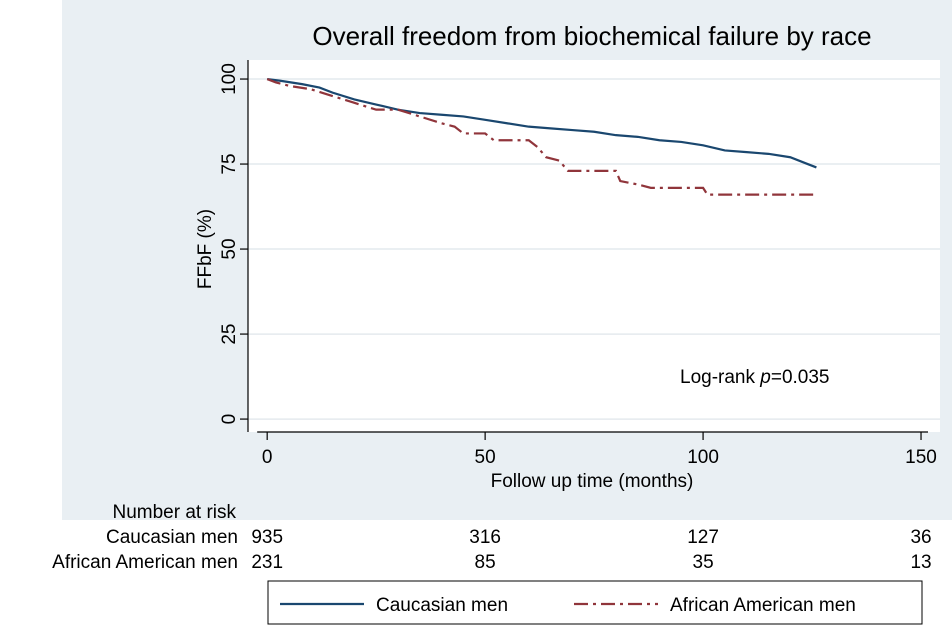 This screenshot has width=952, height=631. I want to click on risk-value: 231, so click(267, 562).